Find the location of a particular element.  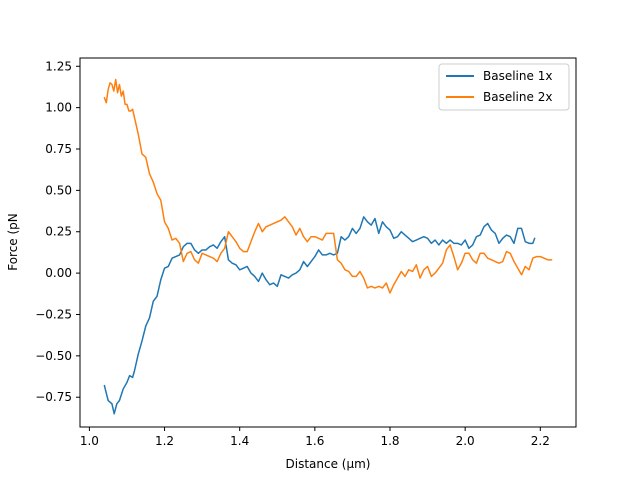

x-tick-label: 1.2 is located at coordinates (164, 441).